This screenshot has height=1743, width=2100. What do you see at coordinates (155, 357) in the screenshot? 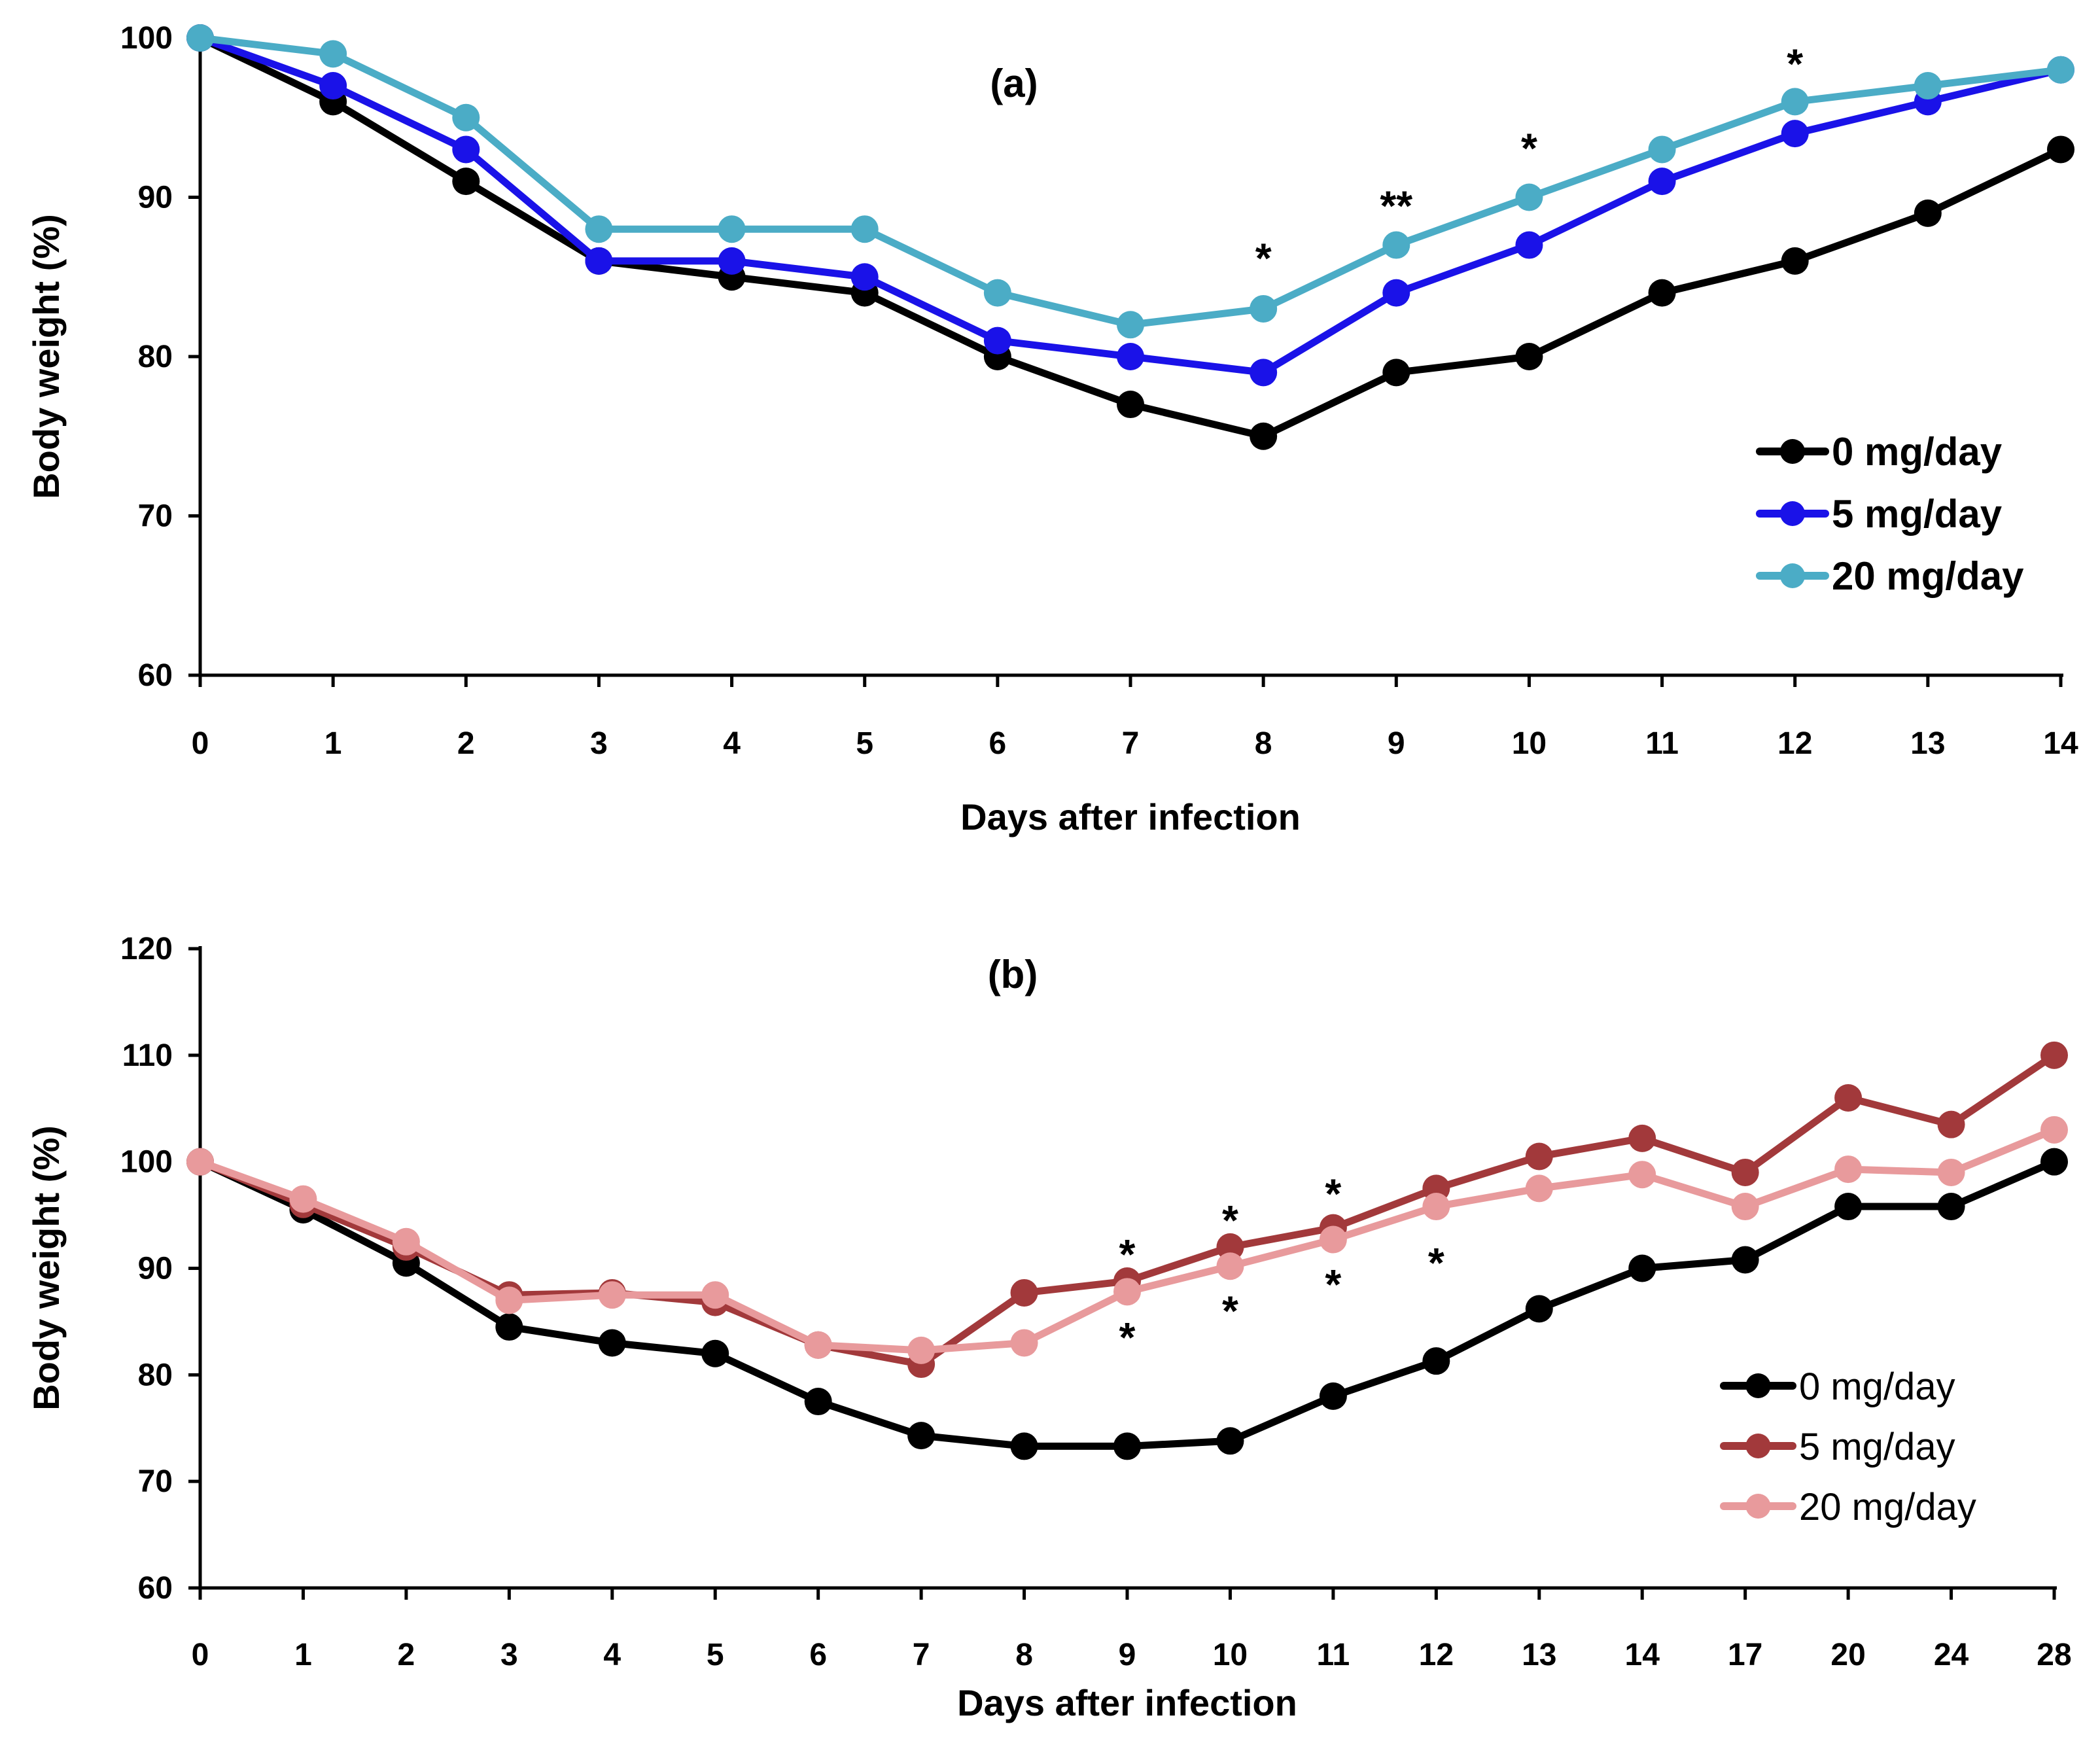
I see `y-tick-label: 80` at bounding box center [155, 357].